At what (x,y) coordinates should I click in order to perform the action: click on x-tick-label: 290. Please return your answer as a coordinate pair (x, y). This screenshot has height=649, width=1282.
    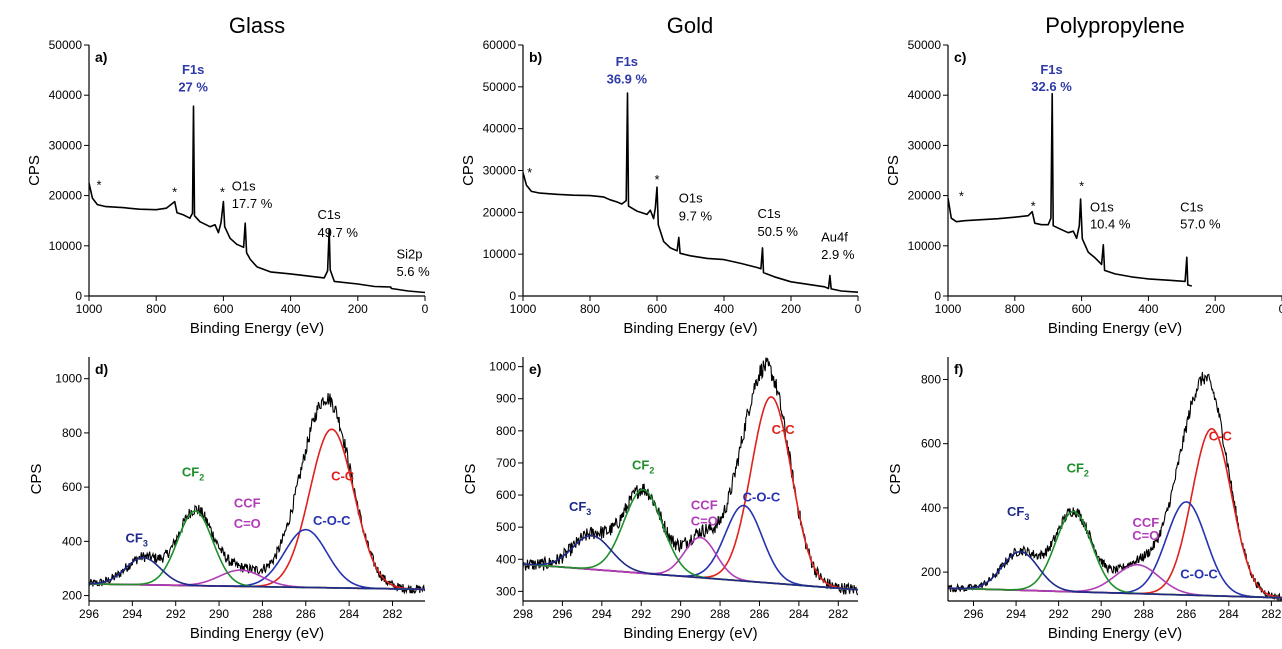
    Looking at the image, I should click on (219, 614).